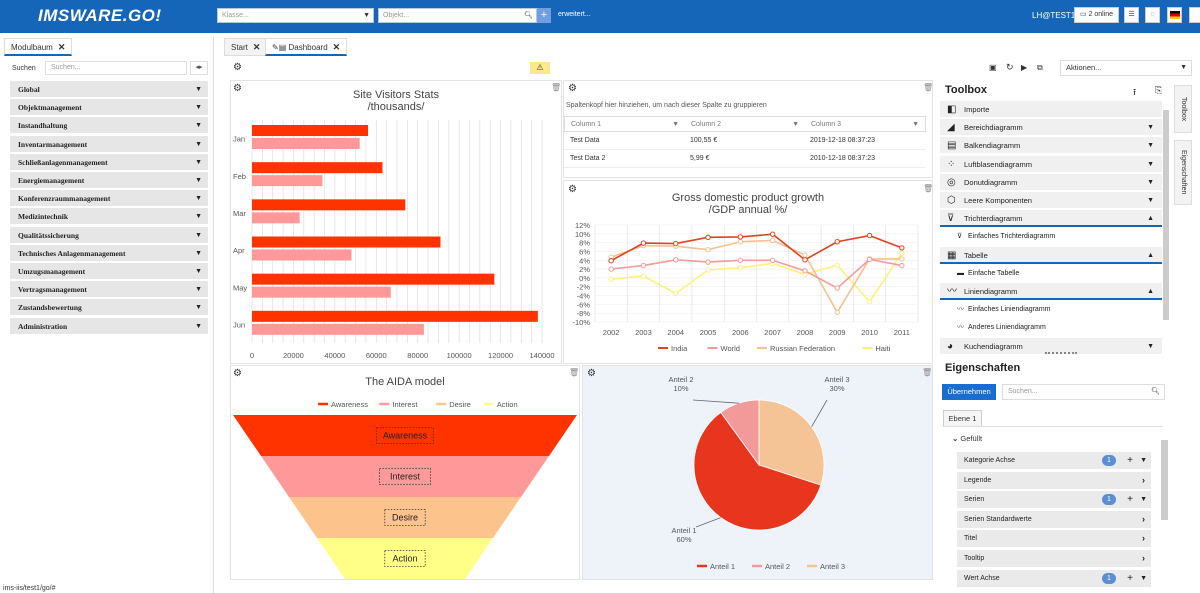  What do you see at coordinates (865, 124) in the screenshot?
I see `column-header: Column 3 ▼` at bounding box center [865, 124].